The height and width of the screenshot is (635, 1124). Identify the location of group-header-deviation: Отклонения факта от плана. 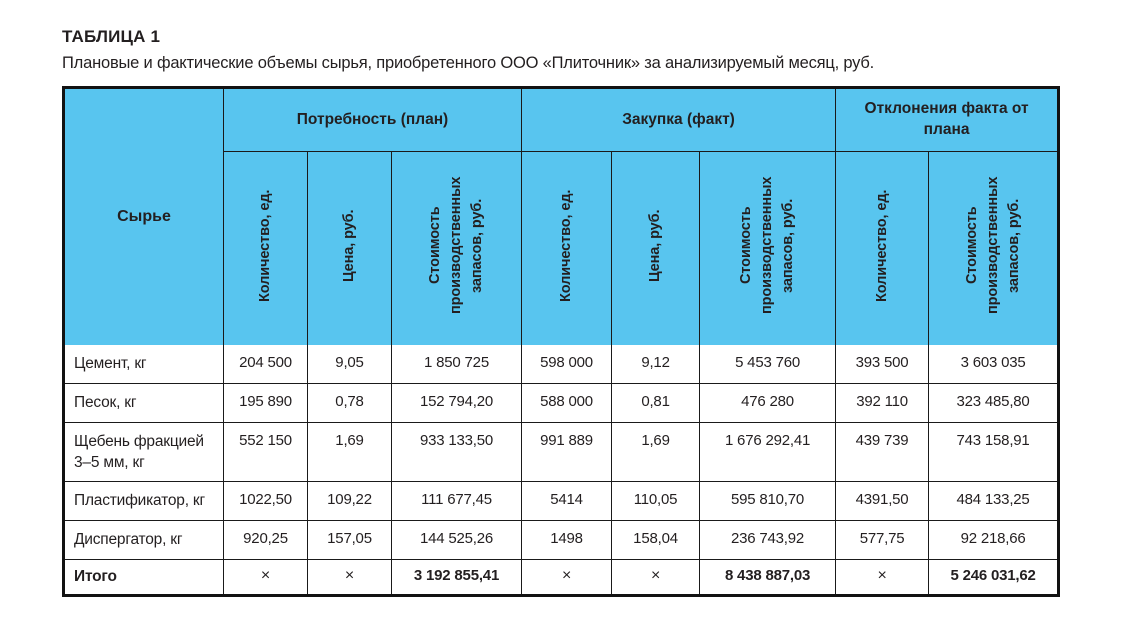
(947, 119).